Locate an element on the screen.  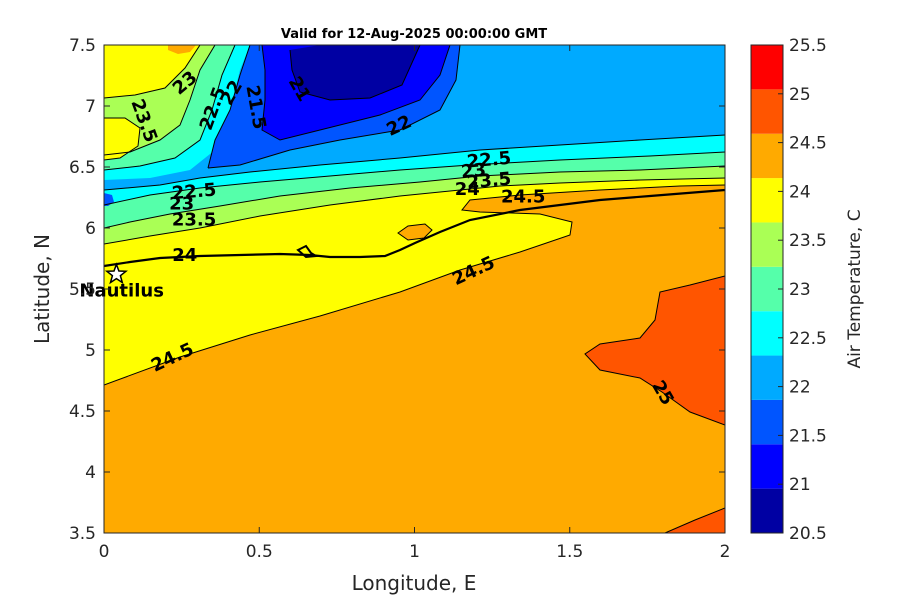
x-tick-label: 1 is located at coordinates (414, 552).